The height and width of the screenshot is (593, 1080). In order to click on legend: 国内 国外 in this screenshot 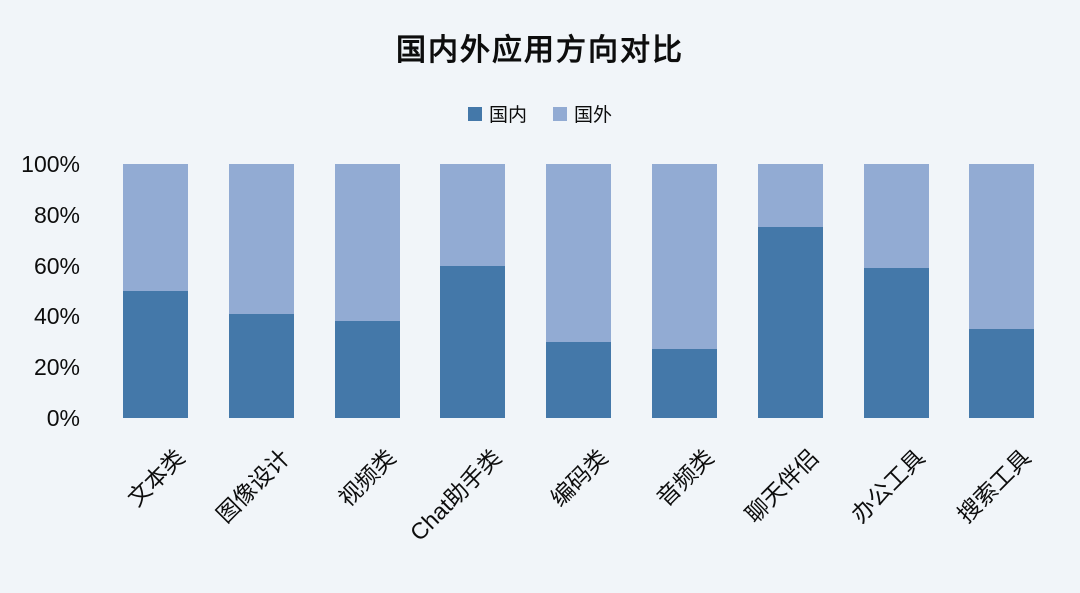, I will do `click(540, 113)`.